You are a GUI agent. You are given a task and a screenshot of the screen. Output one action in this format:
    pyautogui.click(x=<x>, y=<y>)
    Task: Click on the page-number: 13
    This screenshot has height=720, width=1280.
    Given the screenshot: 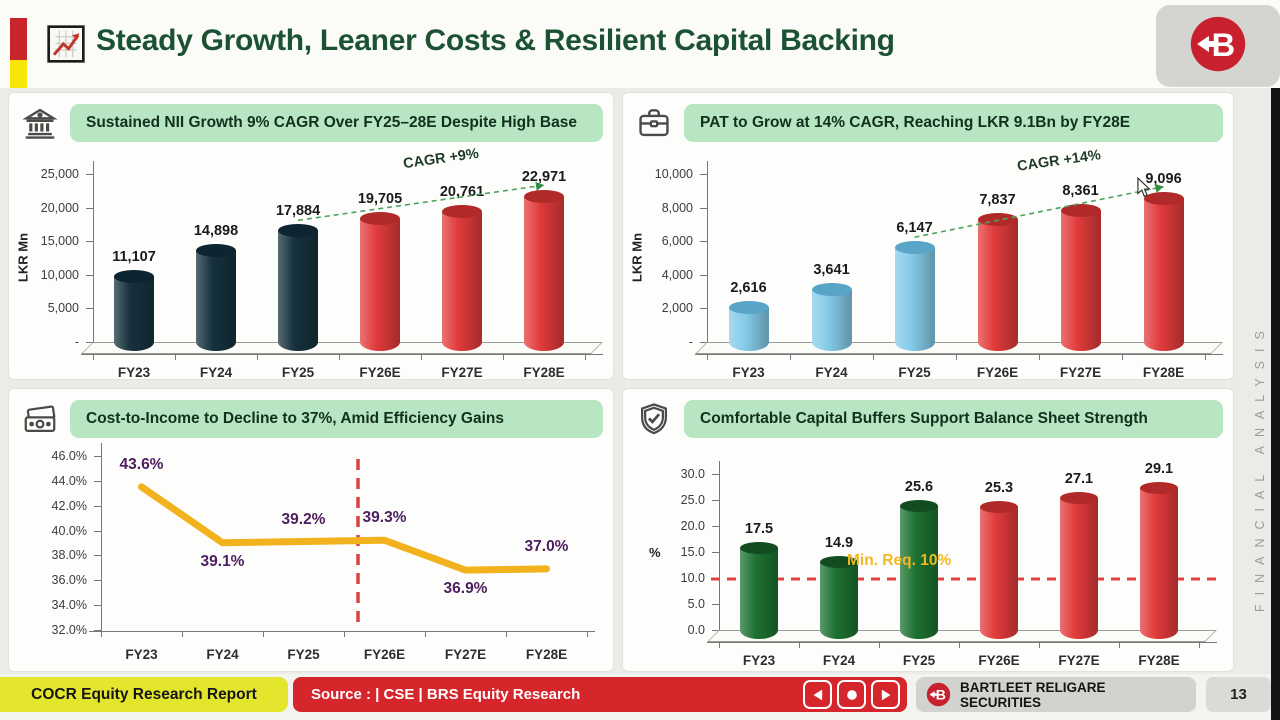 What is the action you would take?
    pyautogui.click(x=1238, y=694)
    